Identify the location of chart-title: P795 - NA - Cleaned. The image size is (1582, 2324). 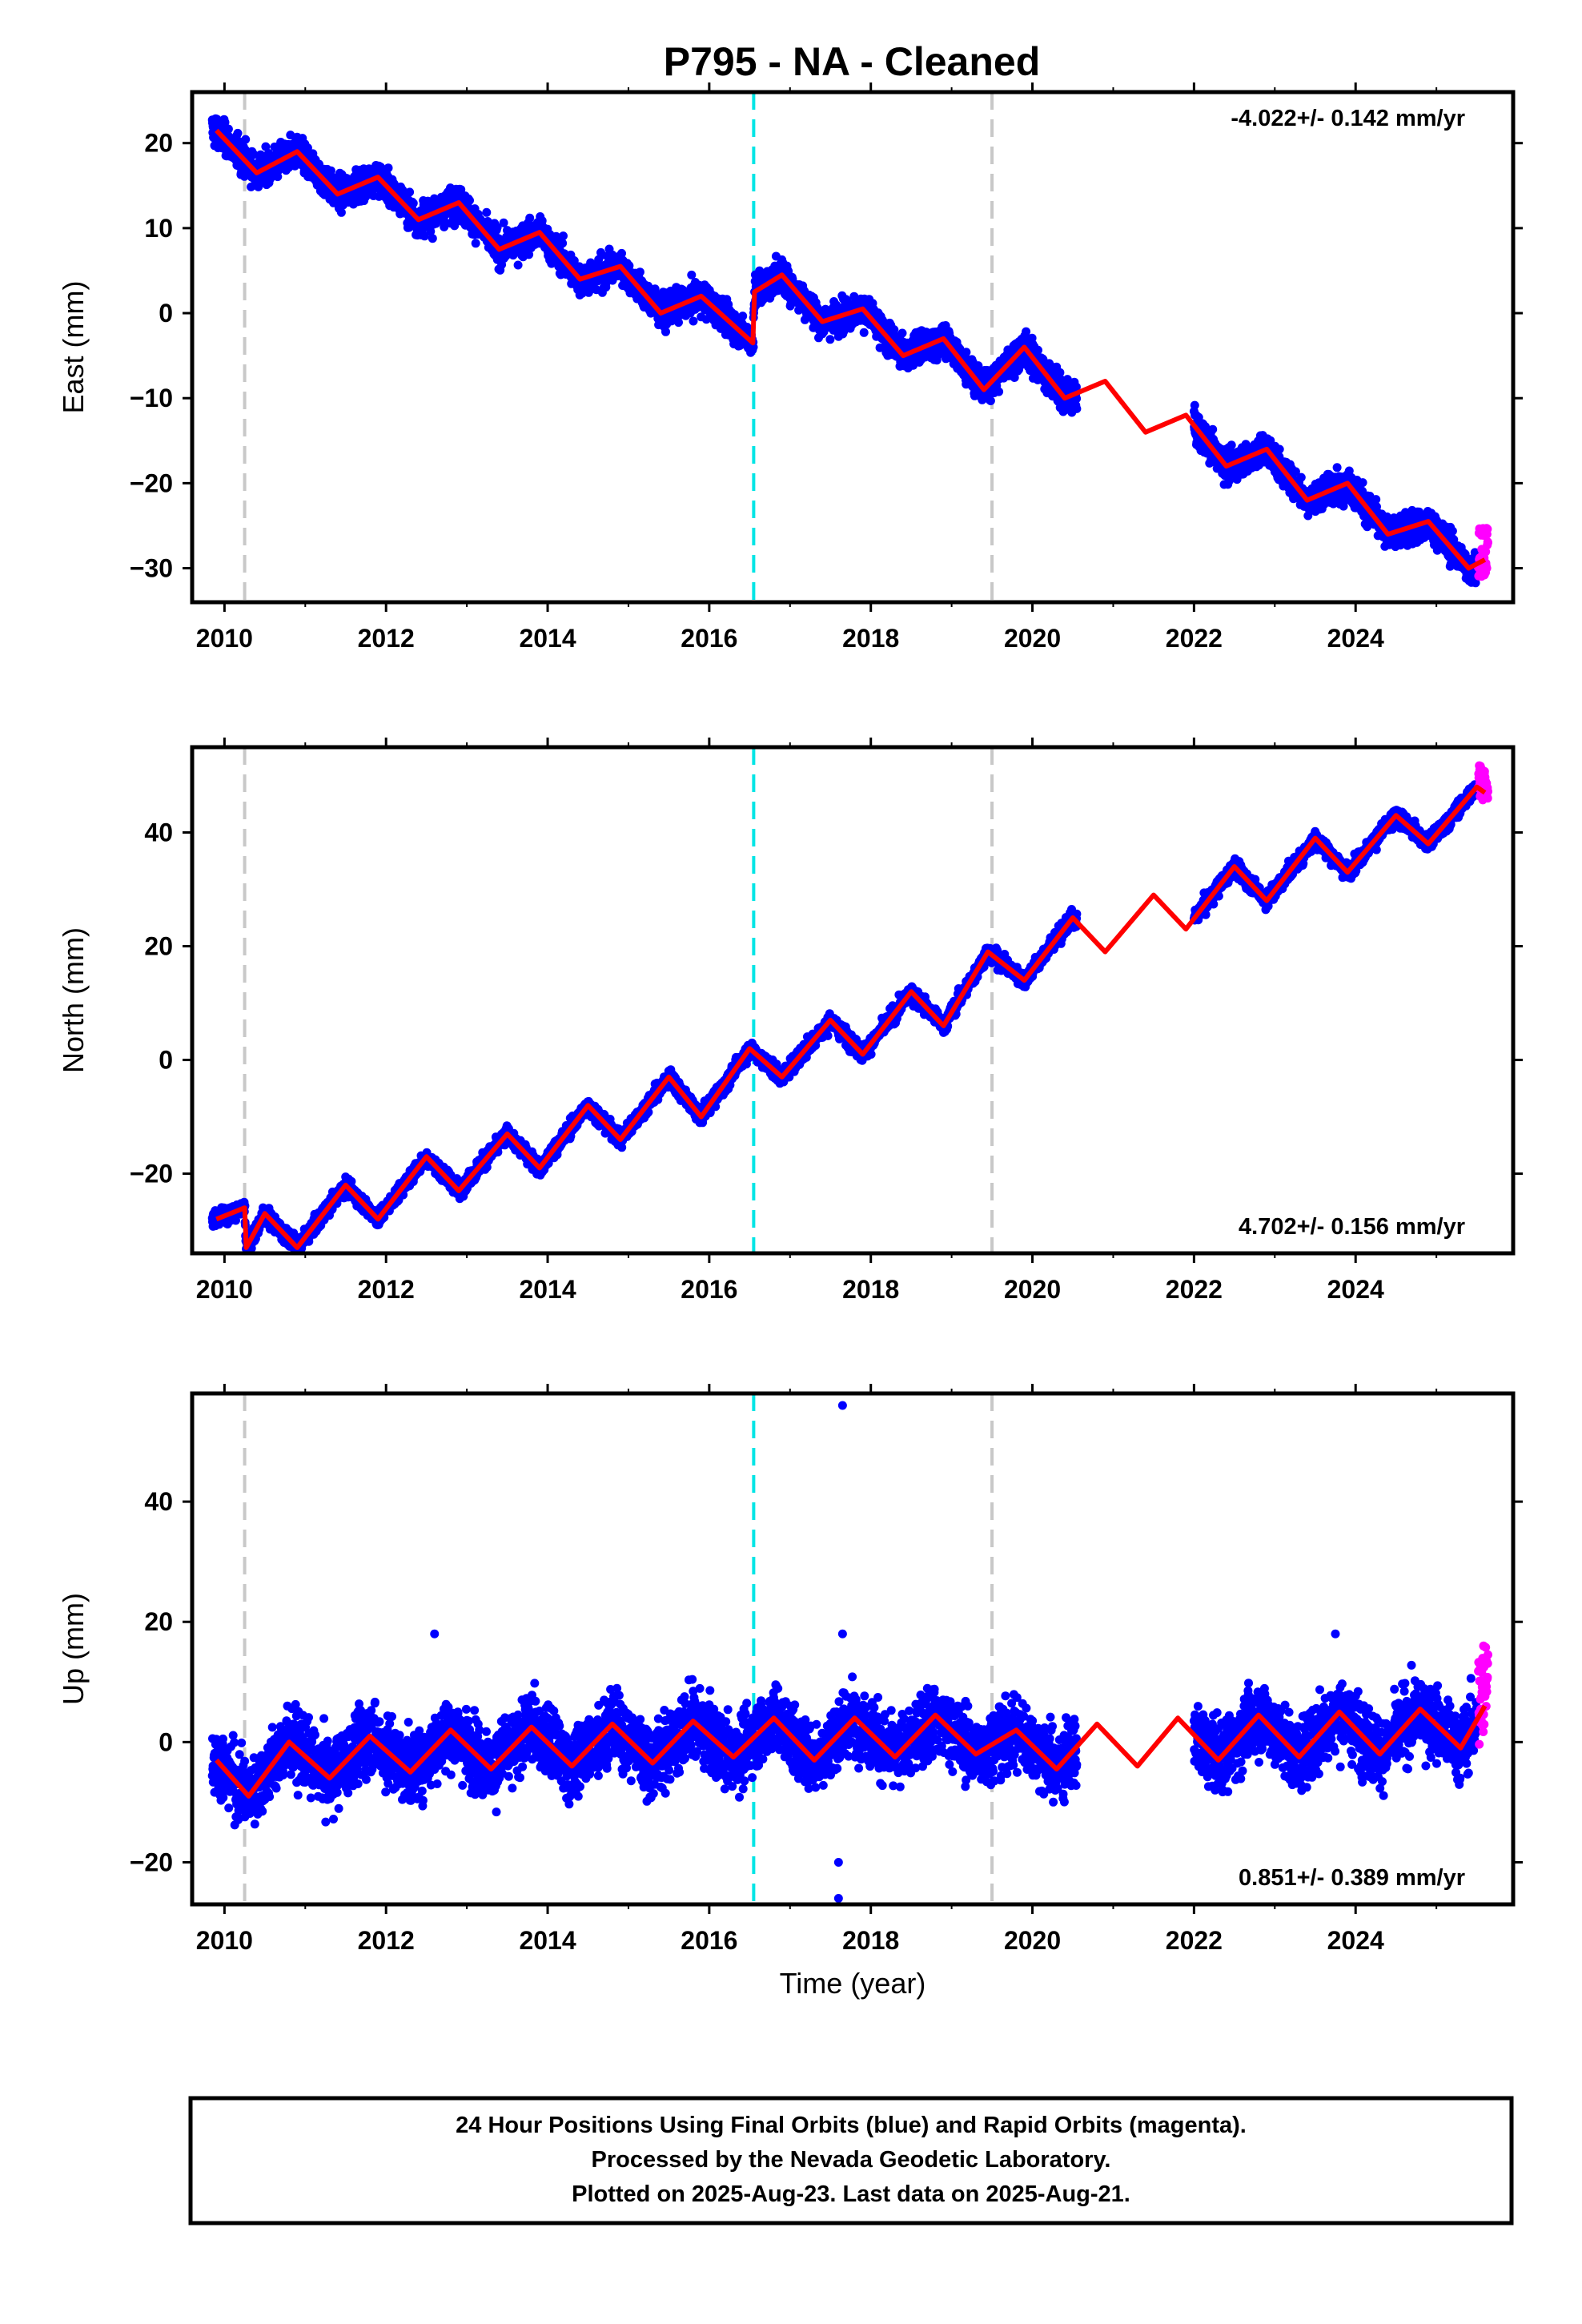
(852, 61).